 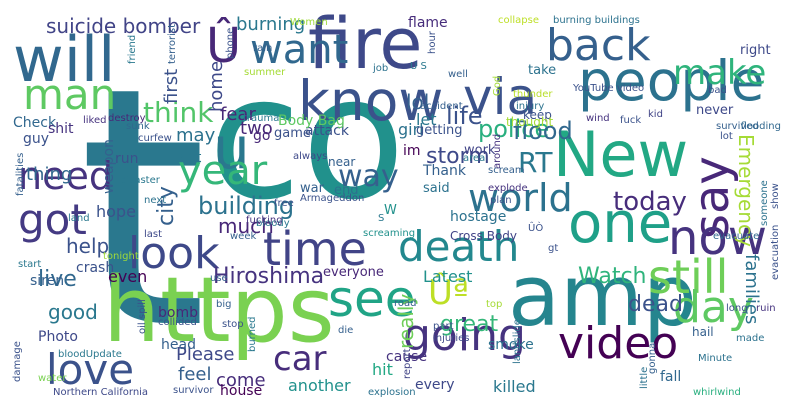 What do you see at coordinates (381, 68) in the screenshot?
I see `word-cloud-word: job` at bounding box center [381, 68].